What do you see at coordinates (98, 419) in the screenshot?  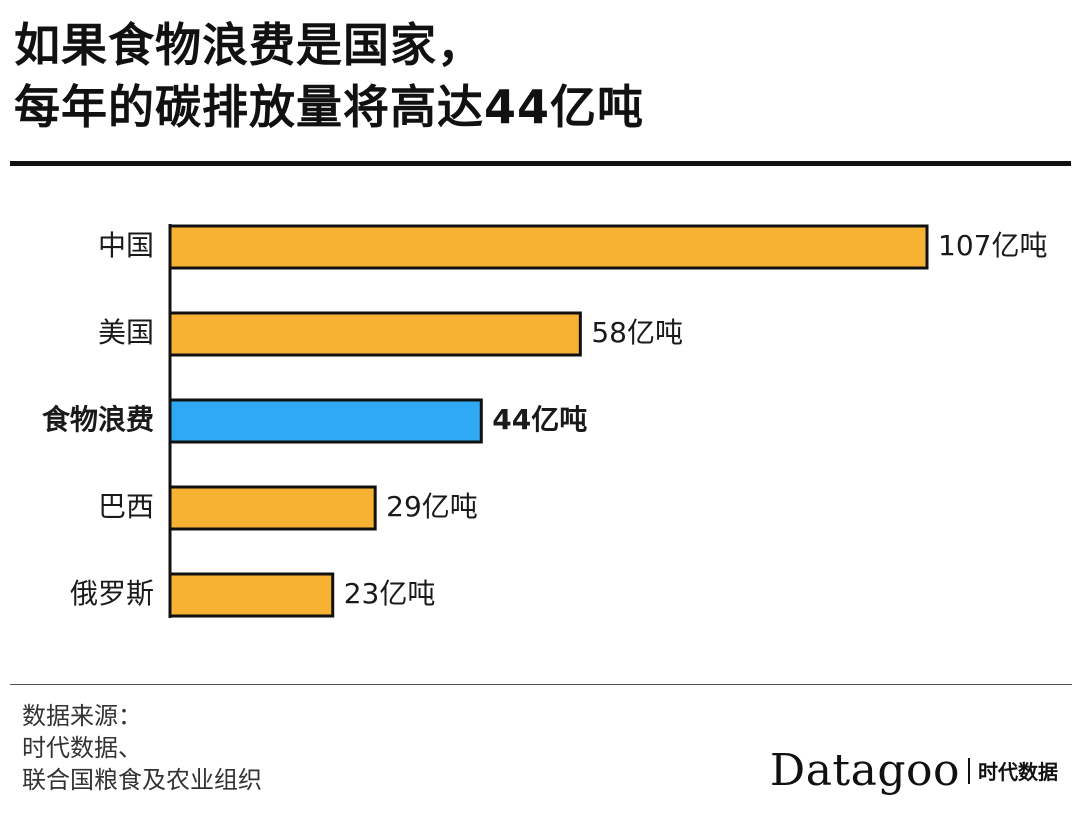 I see `category-label-2: 食物浪费` at bounding box center [98, 419].